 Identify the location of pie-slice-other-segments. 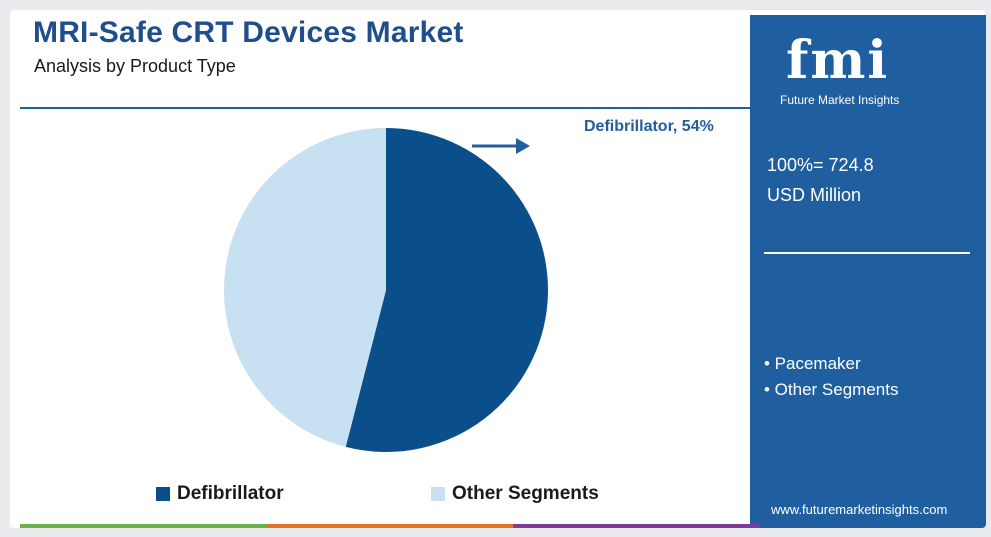
(305, 287).